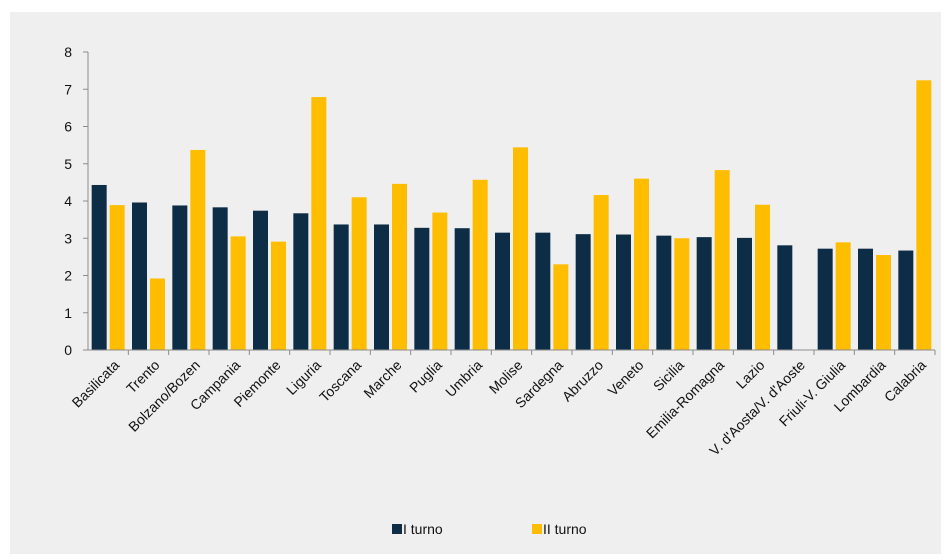 This screenshot has height=560, width=947. I want to click on x-tick-label: Basilicata, so click(96, 384).